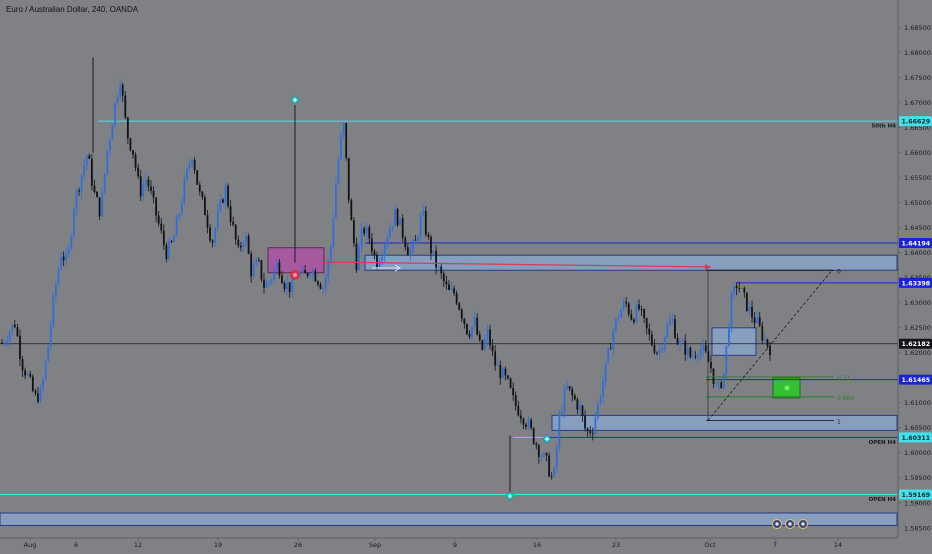  I want to click on zone-mid, so click(734, 341).